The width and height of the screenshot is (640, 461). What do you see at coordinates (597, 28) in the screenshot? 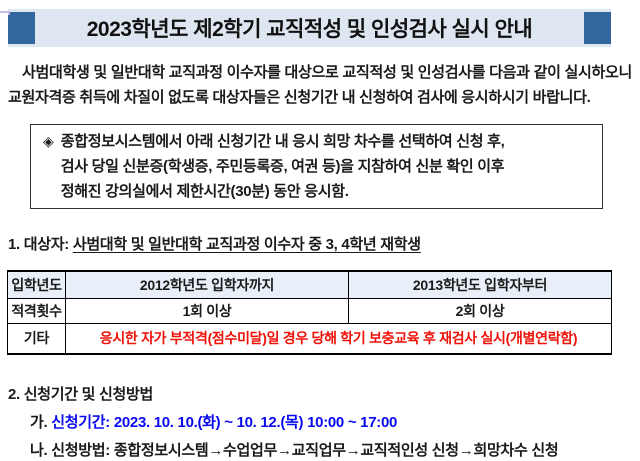
I see `title-accent-right-square` at bounding box center [597, 28].